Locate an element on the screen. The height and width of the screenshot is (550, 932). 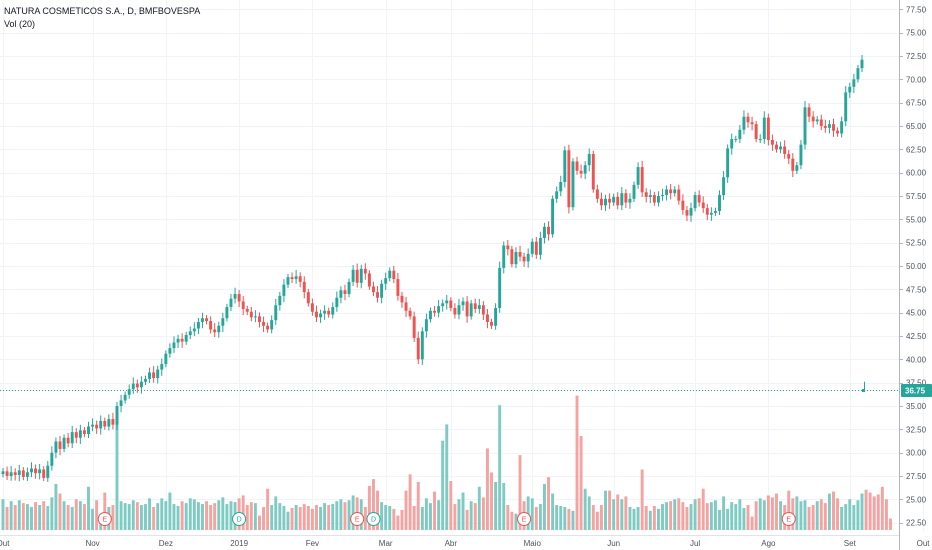
time-axis-label: 2019 is located at coordinates (239, 543).